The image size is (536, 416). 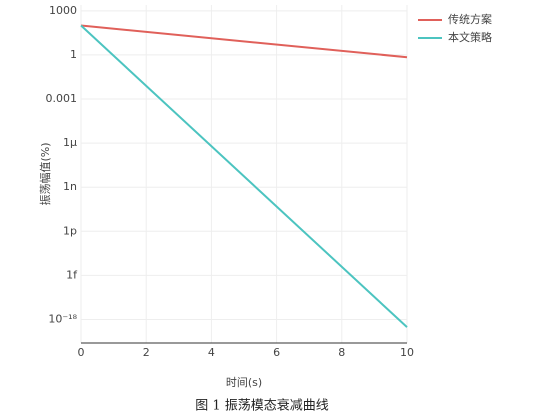 I want to click on y-axis-title: 振荡幅值(%), so click(x=45, y=173).